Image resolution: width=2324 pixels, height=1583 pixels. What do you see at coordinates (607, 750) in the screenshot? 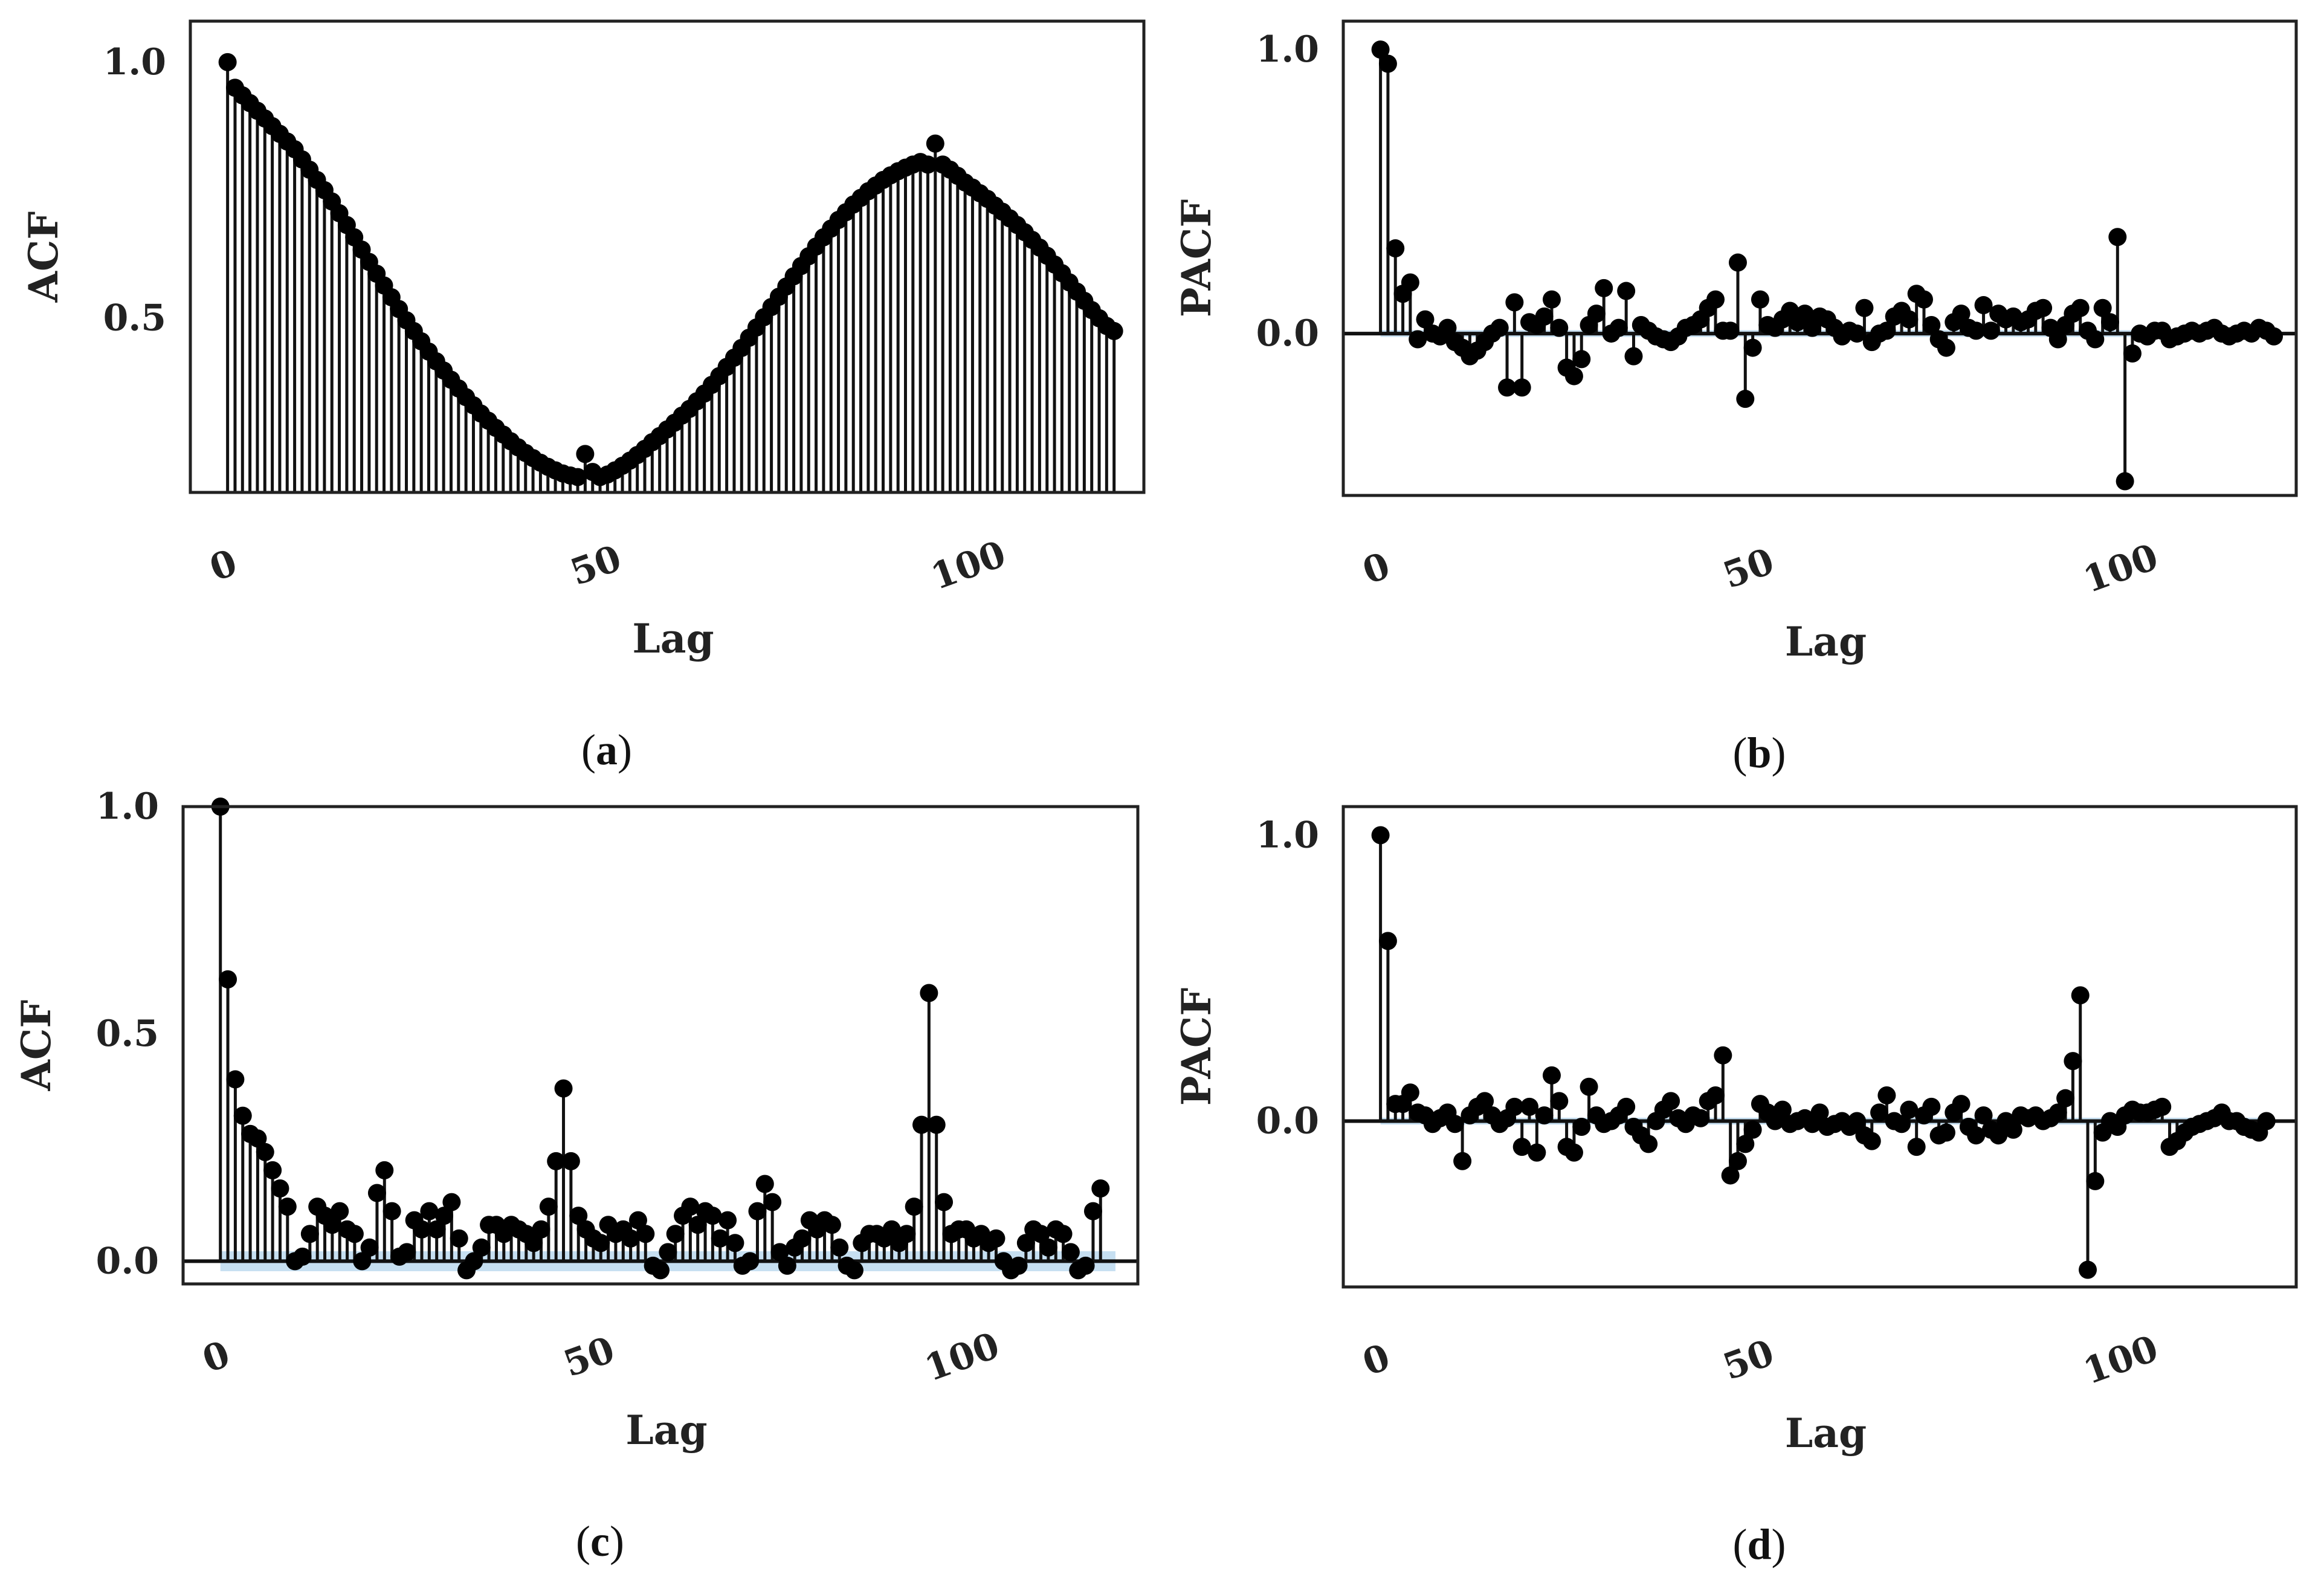
I see `panel-caption-letter: a` at bounding box center [607, 750].